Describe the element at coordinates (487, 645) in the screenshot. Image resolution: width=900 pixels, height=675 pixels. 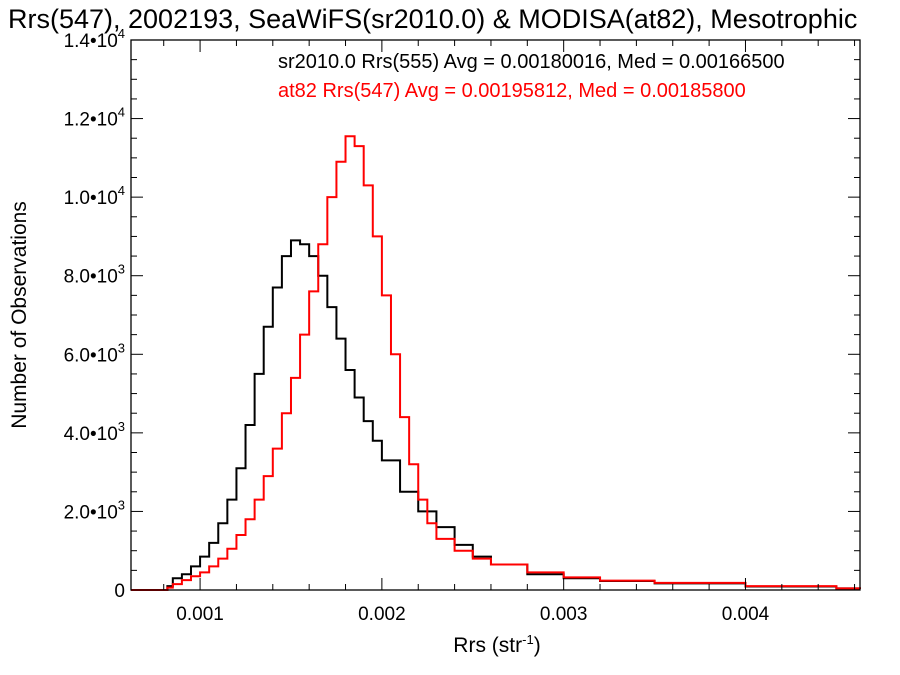
I see `x-axis-label-main: Rrs (str` at that location.